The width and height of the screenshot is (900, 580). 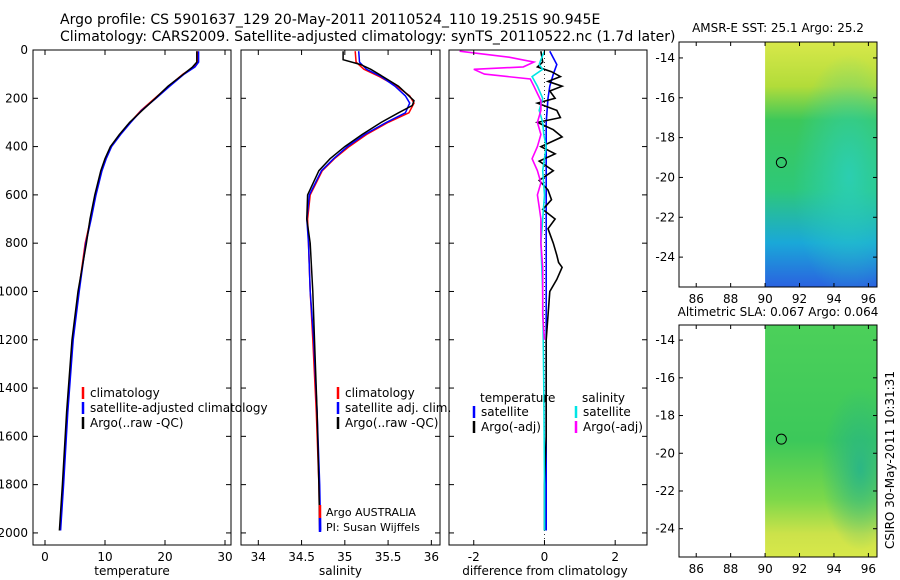 I want to click on amsre-sst-map-title: AMSR-E SST: 25.1 Argo: 25.2, so click(x=778, y=28).